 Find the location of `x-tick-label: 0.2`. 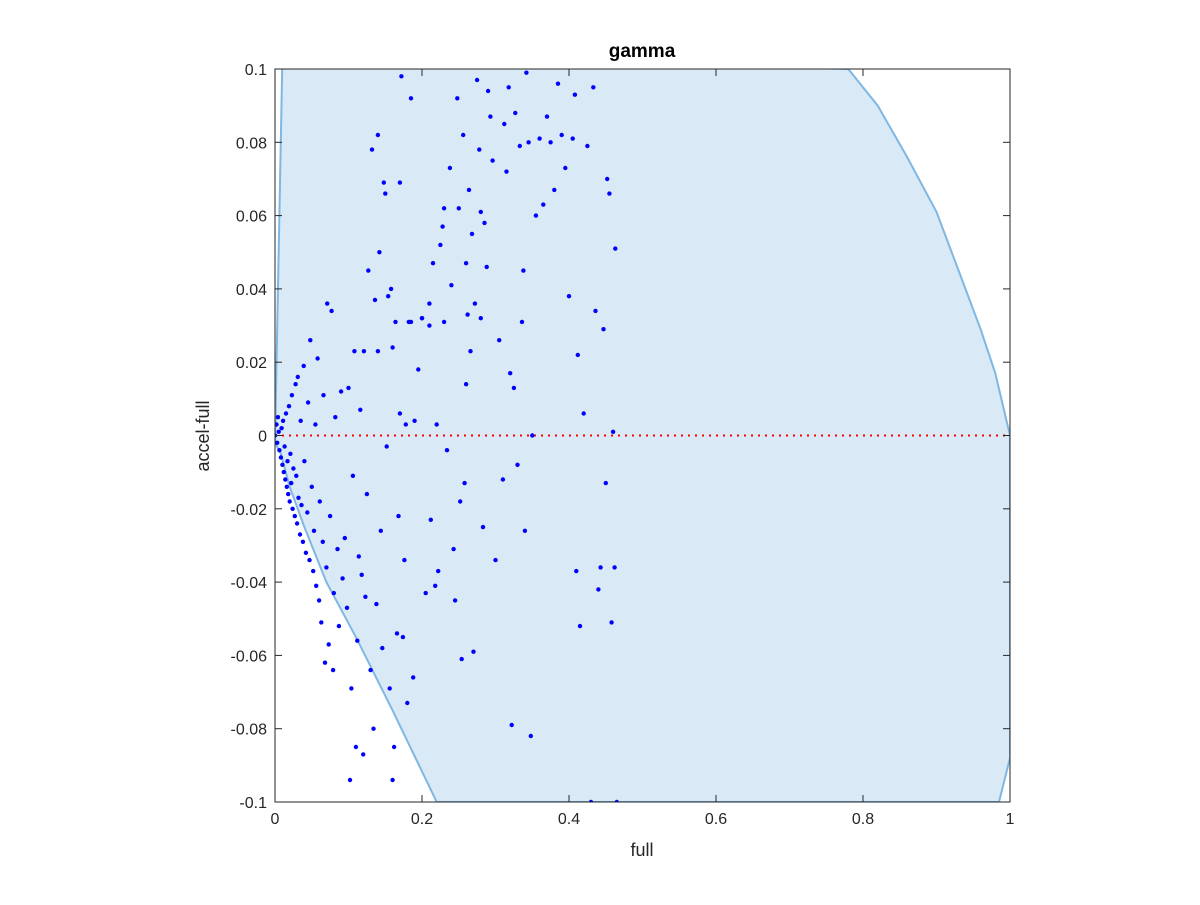

x-tick-label: 0.2 is located at coordinates (422, 819).